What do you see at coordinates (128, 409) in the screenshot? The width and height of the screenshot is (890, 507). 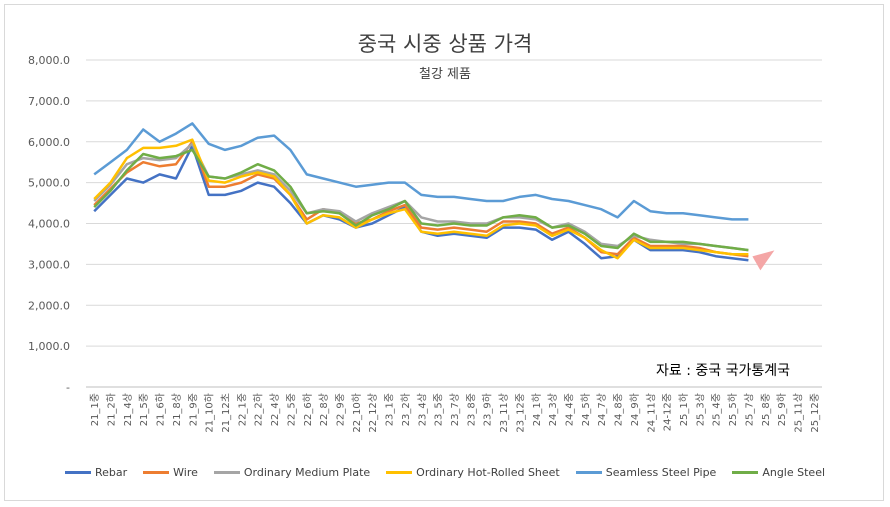 I see `x-tick-label: 21_4상` at bounding box center [128, 409].